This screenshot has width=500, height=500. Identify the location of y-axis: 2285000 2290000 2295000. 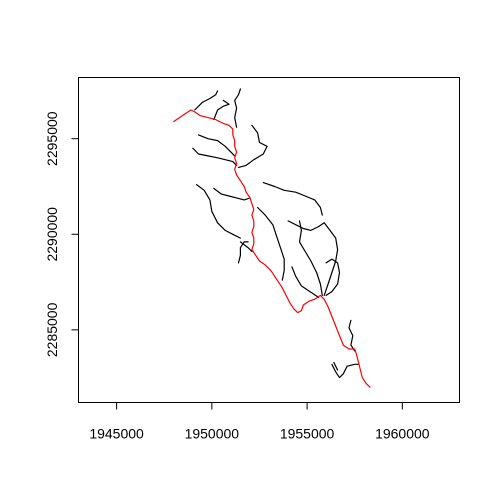
(61, 234).